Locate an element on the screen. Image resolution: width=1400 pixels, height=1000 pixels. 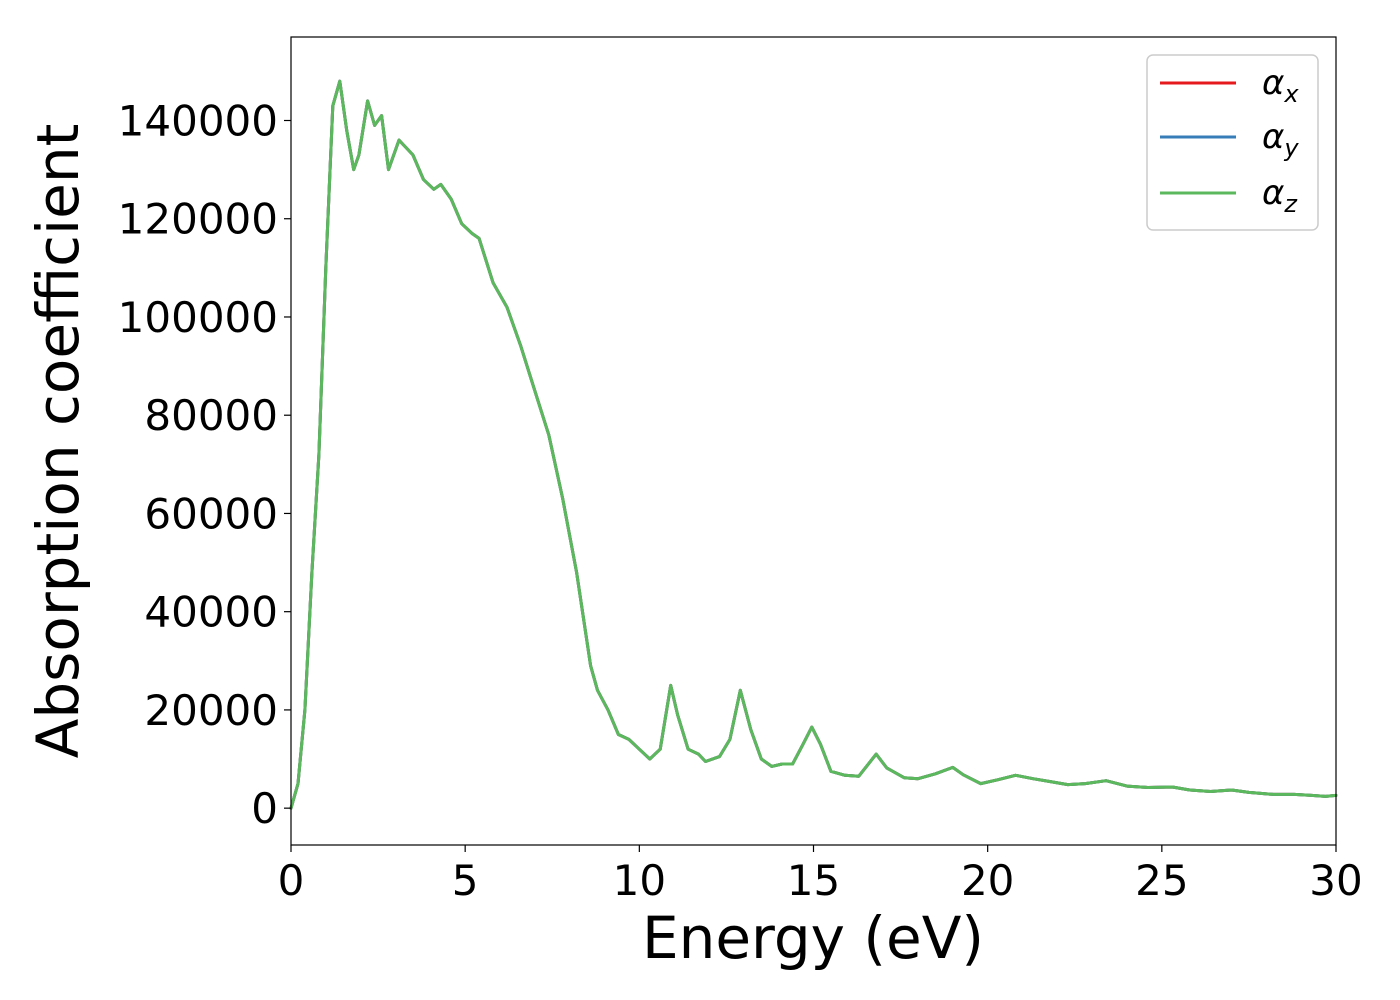
legend-subscript: y is located at coordinates (1291, 148).